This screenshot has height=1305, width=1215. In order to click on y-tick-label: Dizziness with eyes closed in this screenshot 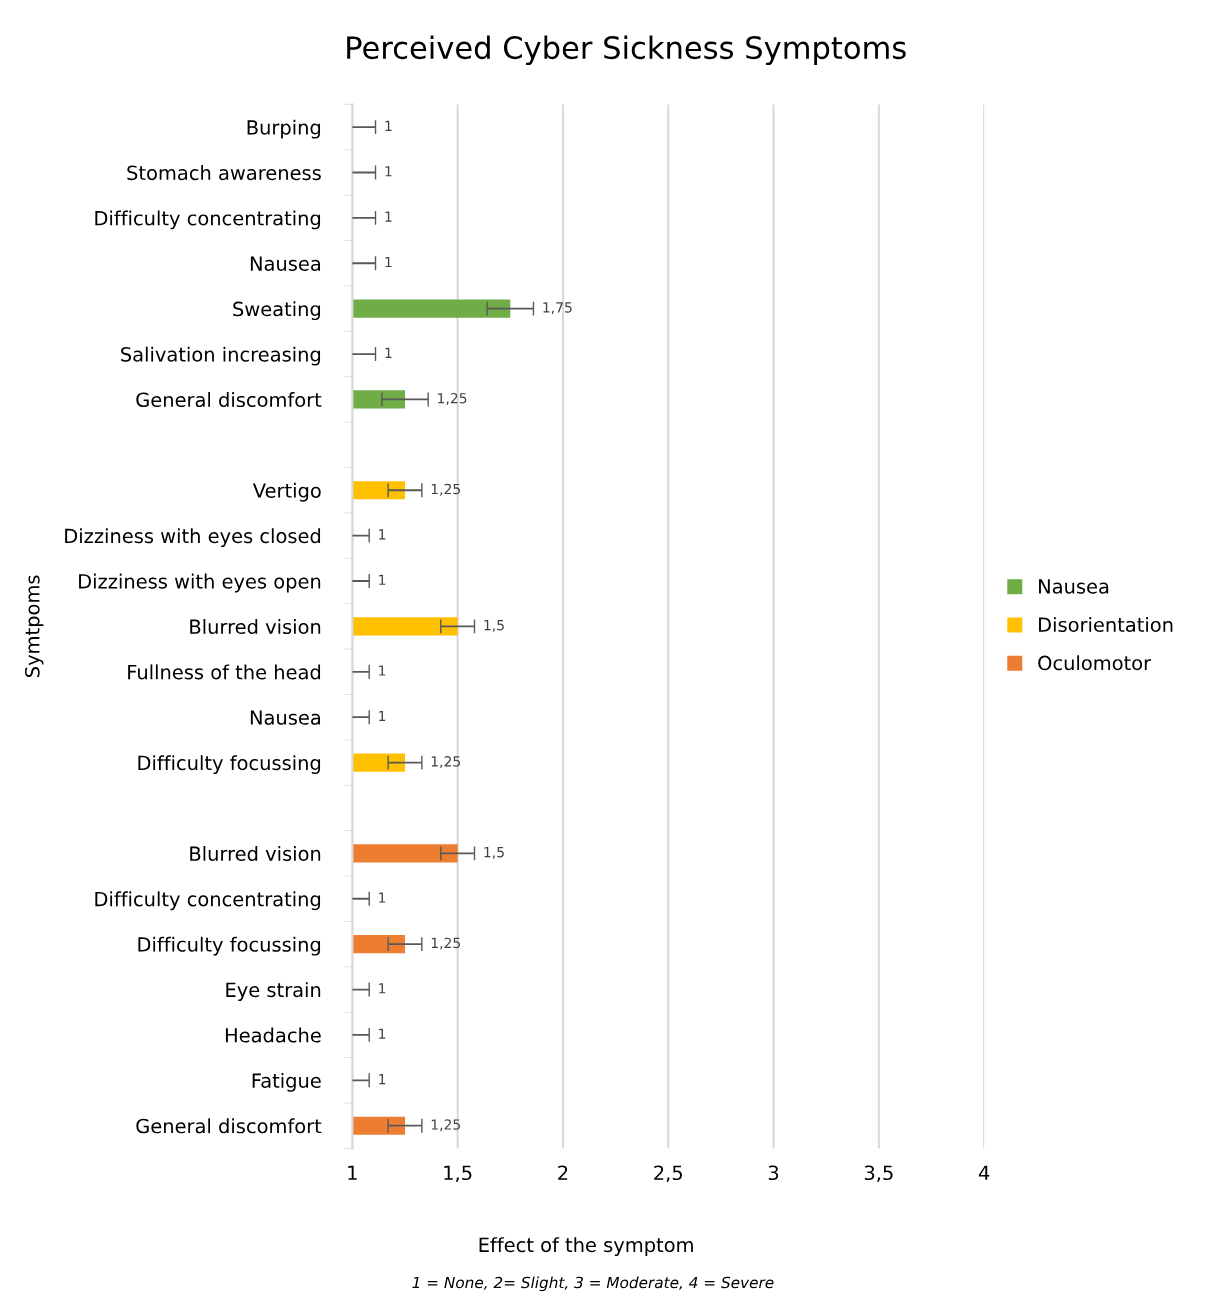, I will do `click(193, 538)`.